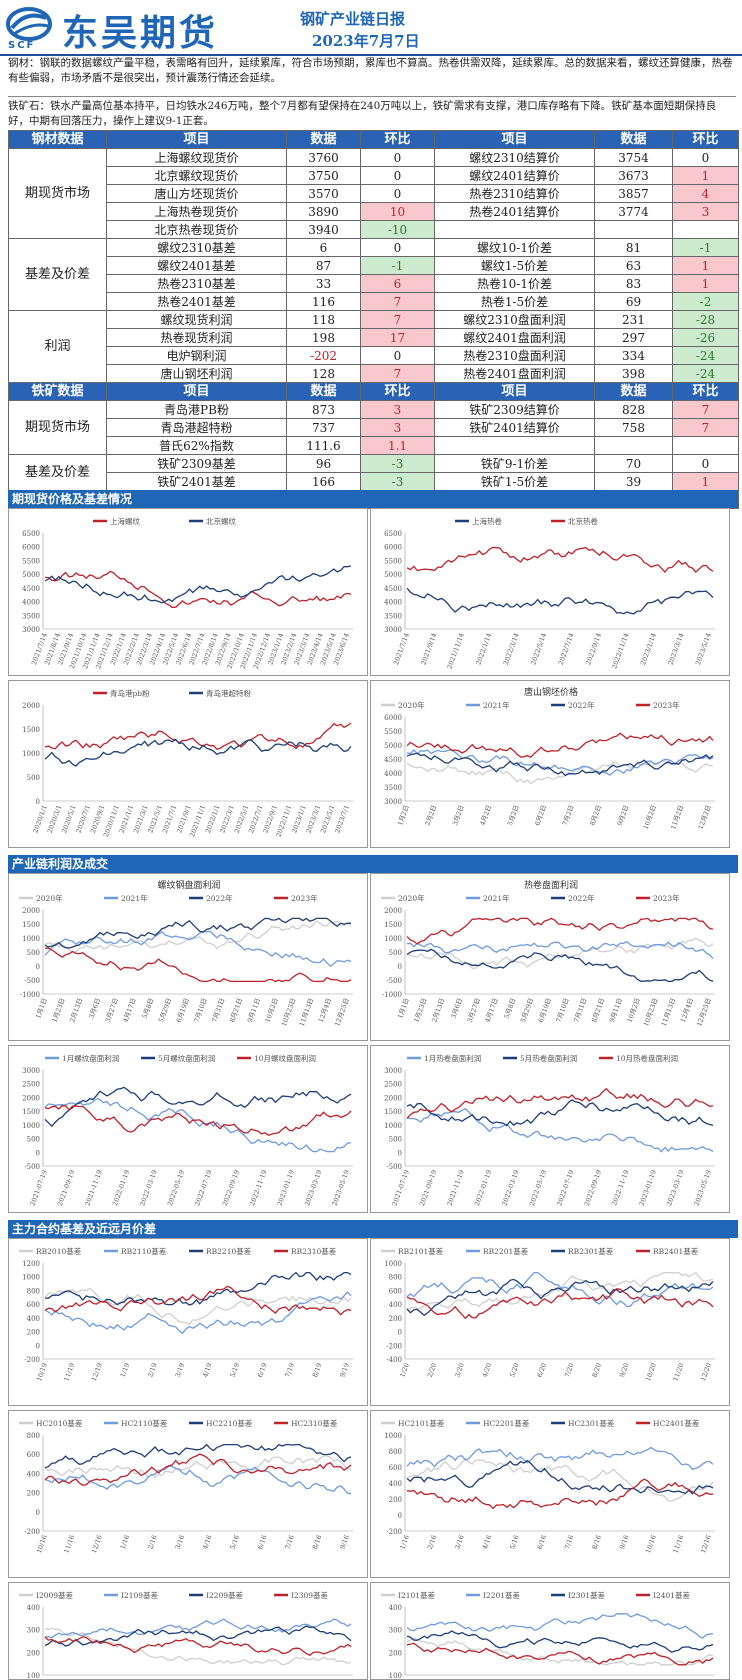 This screenshot has width=742, height=1680. I want to click on item-name-cell: 铁矿2401基差, so click(196, 481).